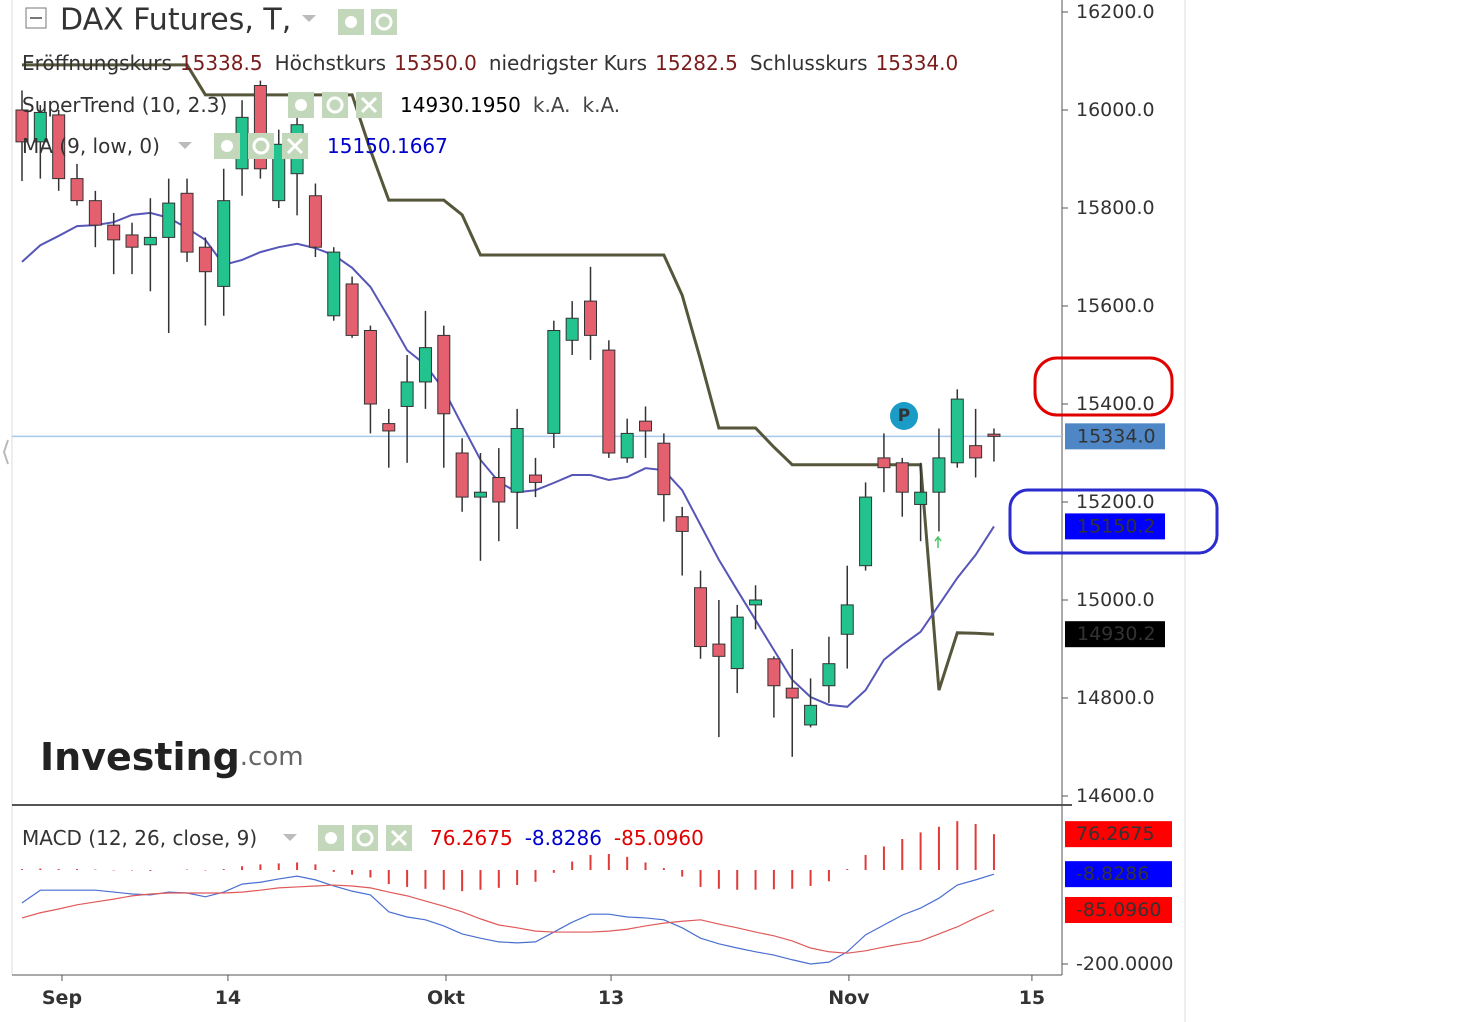 This screenshot has width=1463, height=1022. What do you see at coordinates (140, 757) in the screenshot?
I see `logo-name: Investing` at bounding box center [140, 757].